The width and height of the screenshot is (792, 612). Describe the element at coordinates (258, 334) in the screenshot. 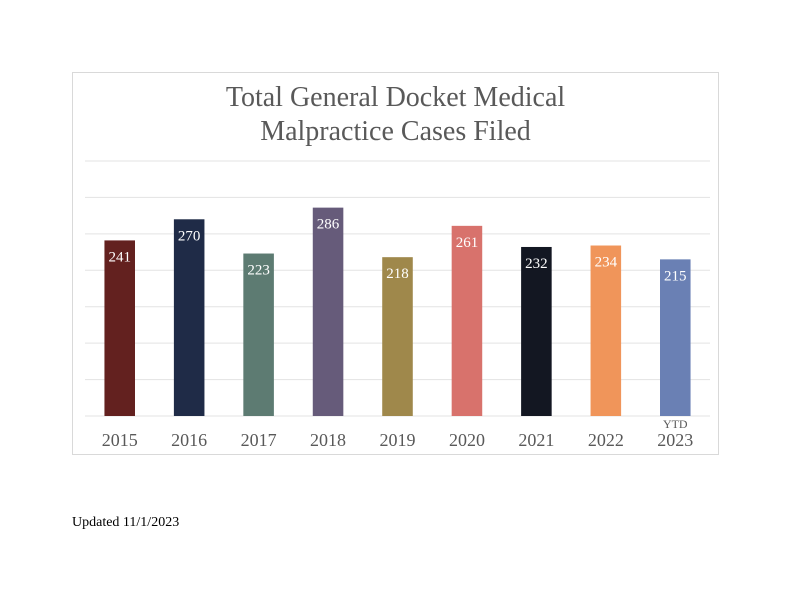

I see `bar-2017` at that location.